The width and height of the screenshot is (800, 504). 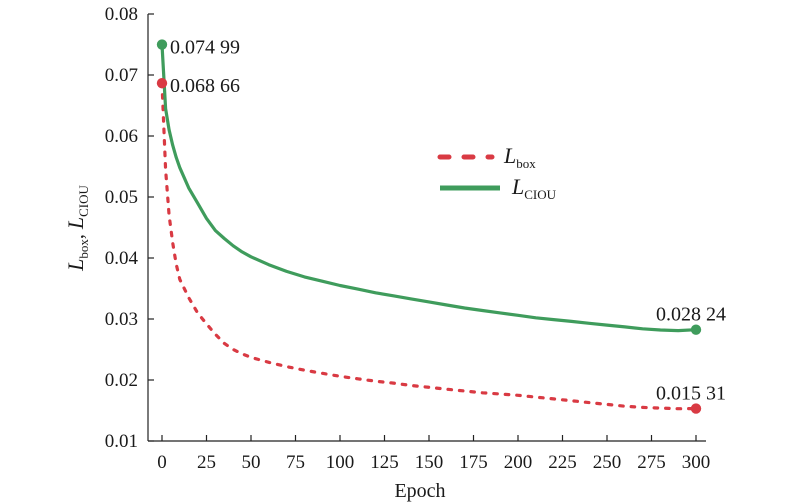 I want to click on x-tick-label: 0, so click(x=162, y=462).